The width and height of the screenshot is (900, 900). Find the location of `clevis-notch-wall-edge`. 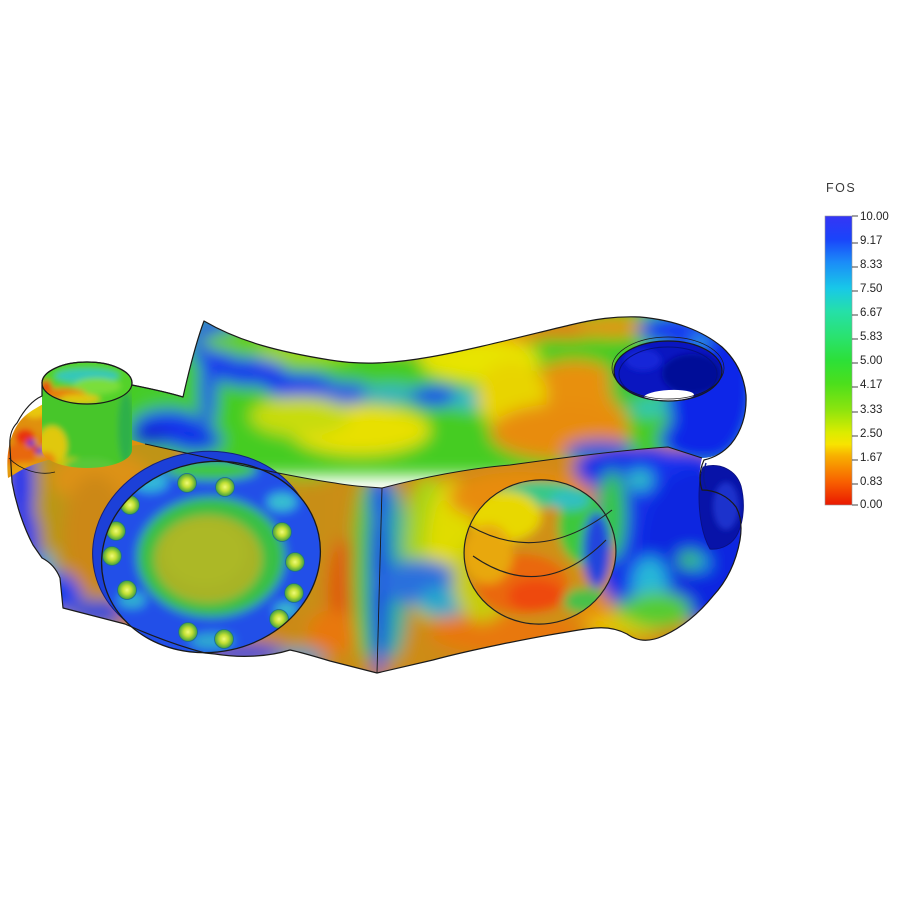

clevis-notch-wall-edge is located at coordinates (705, 475).